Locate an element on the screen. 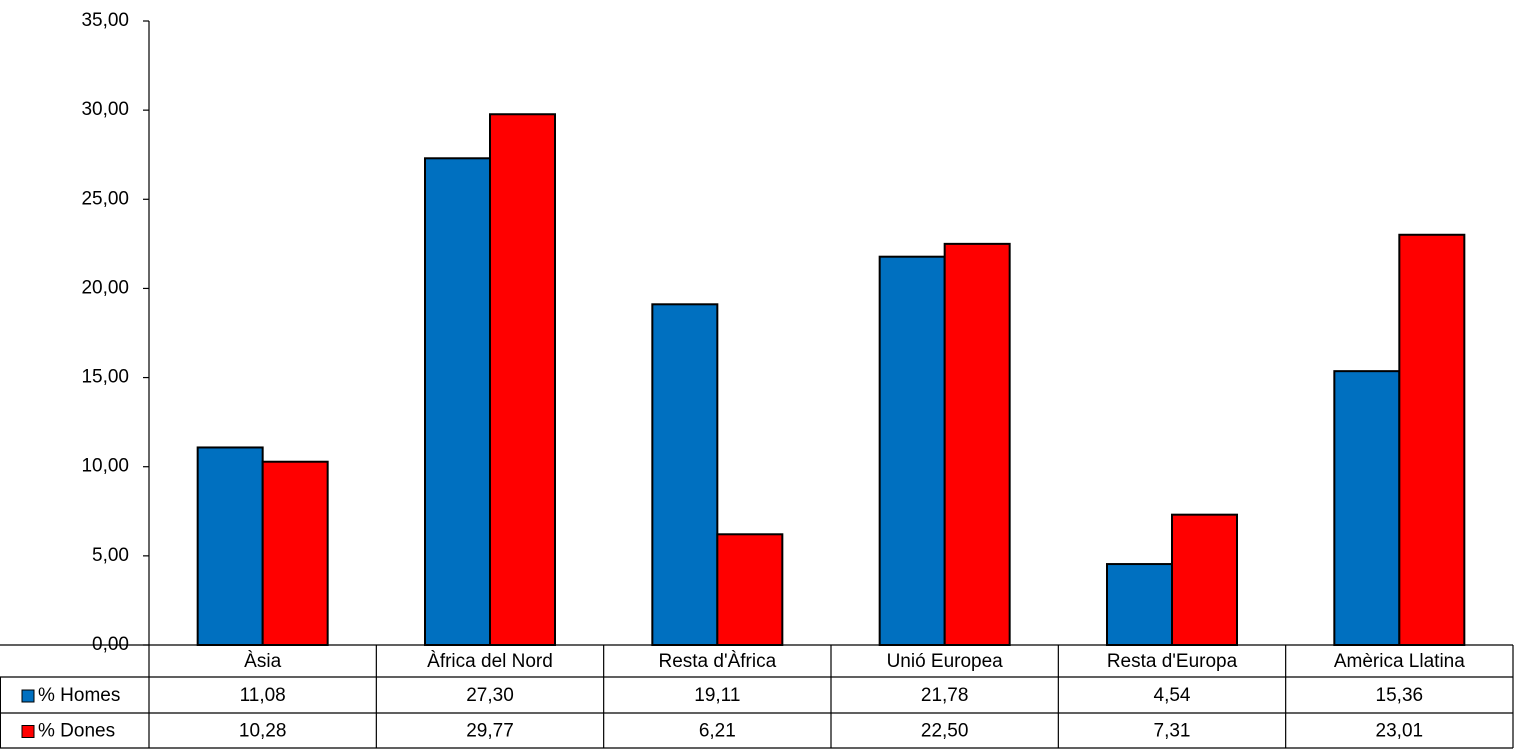  data-label: 23,01 is located at coordinates (1400, 731).